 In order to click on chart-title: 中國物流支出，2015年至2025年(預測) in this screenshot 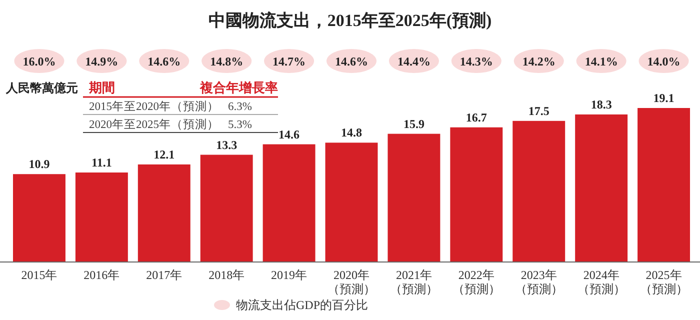, I will do `click(350, 20)`.